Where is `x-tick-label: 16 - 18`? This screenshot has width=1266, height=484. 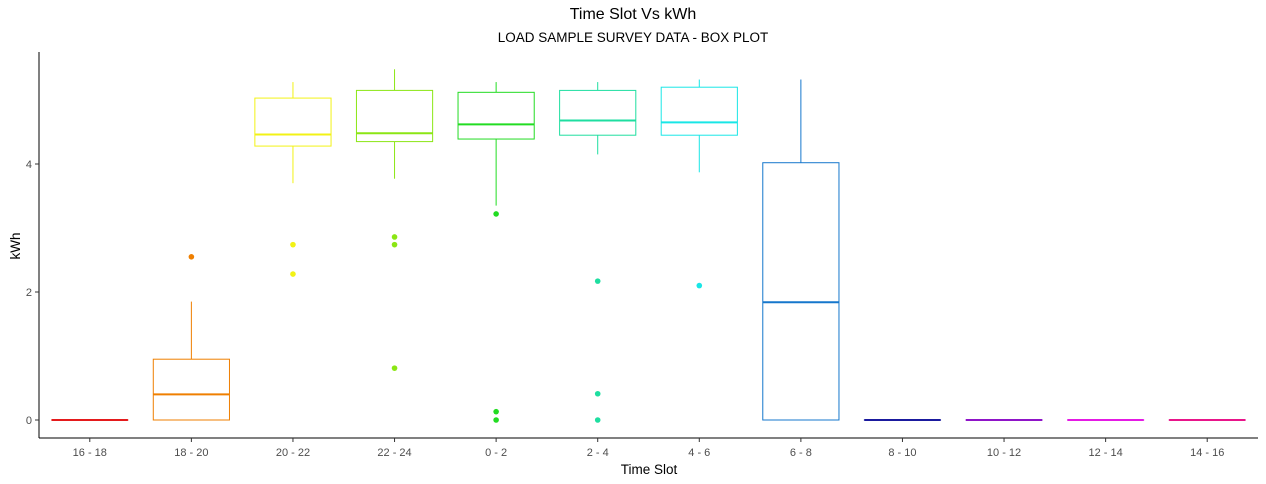 x-tick-label: 16 - 18 is located at coordinates (90, 453).